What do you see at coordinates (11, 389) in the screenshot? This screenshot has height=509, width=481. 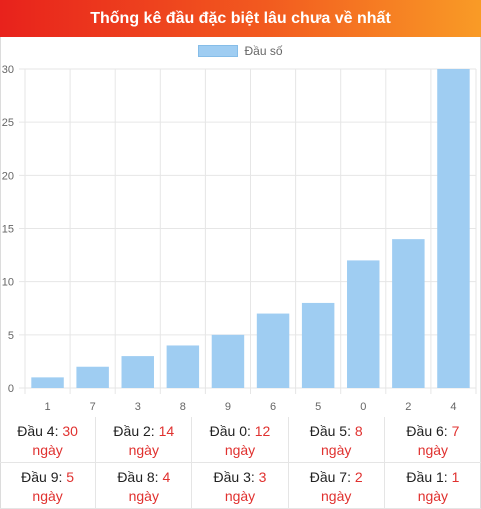 I see `y-tick-label: 0` at bounding box center [11, 389].